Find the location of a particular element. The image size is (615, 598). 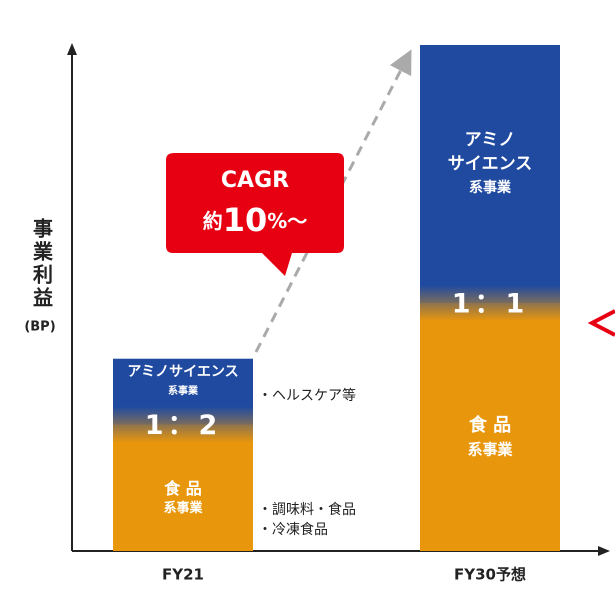

ratio-label: 1：1 is located at coordinates (490, 304).